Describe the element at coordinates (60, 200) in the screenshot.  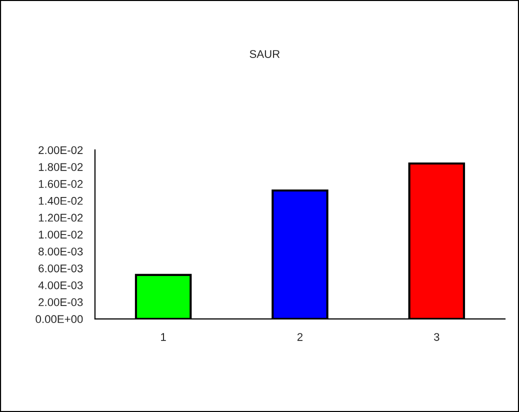
I see `y-tick-label: 1.40E-02` at that location.